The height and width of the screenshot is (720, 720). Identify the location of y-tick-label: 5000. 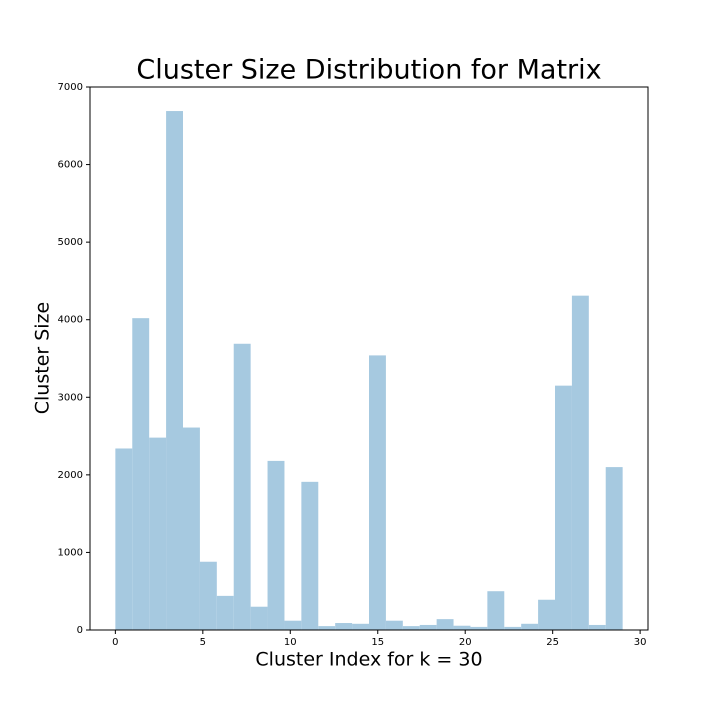
(70, 242).